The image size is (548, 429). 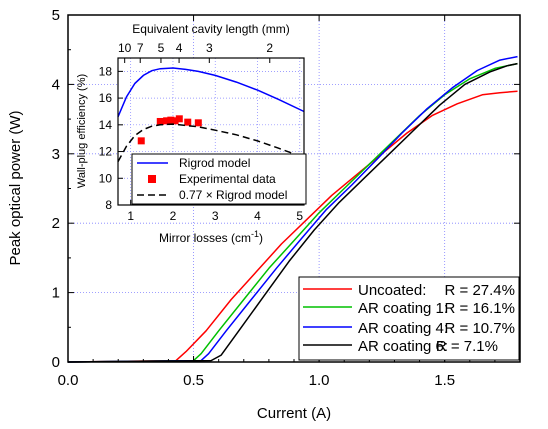 What do you see at coordinates (56, 154) in the screenshot?
I see `main-y-tick-label: 3` at bounding box center [56, 154].